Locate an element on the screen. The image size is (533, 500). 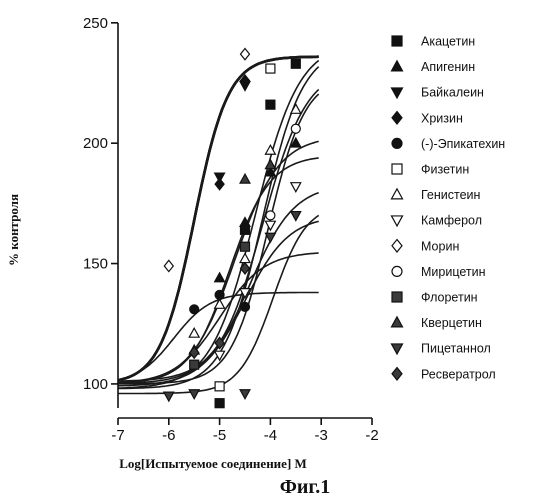
y-tick-label: 150 is located at coordinates (95, 264).